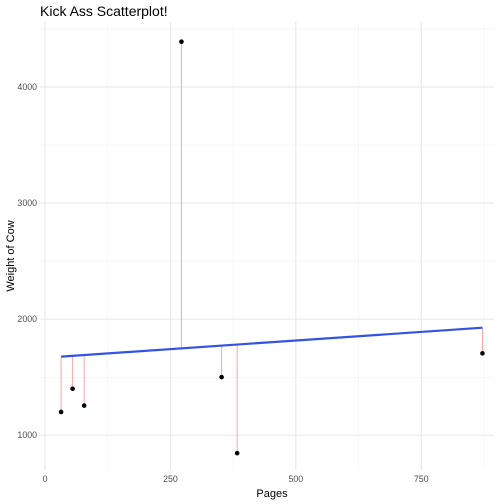  I want to click on x-axis-title: Pages, so click(272, 494).